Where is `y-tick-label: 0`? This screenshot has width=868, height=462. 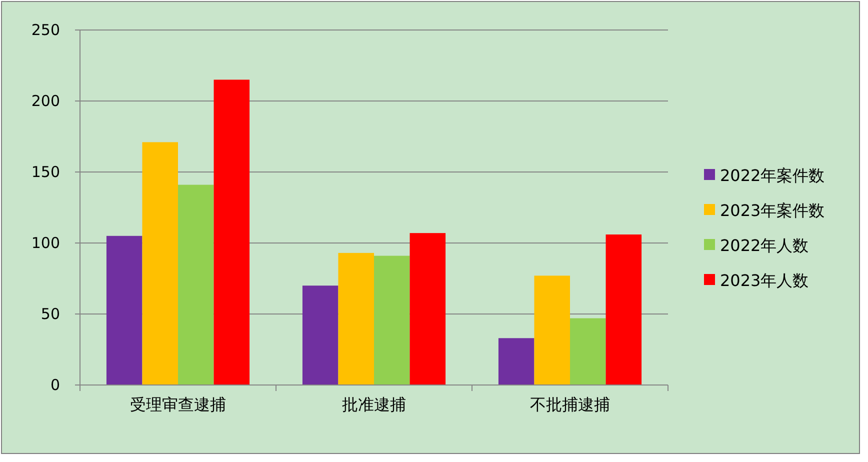 y-tick-label: 0 is located at coordinates (55, 385).